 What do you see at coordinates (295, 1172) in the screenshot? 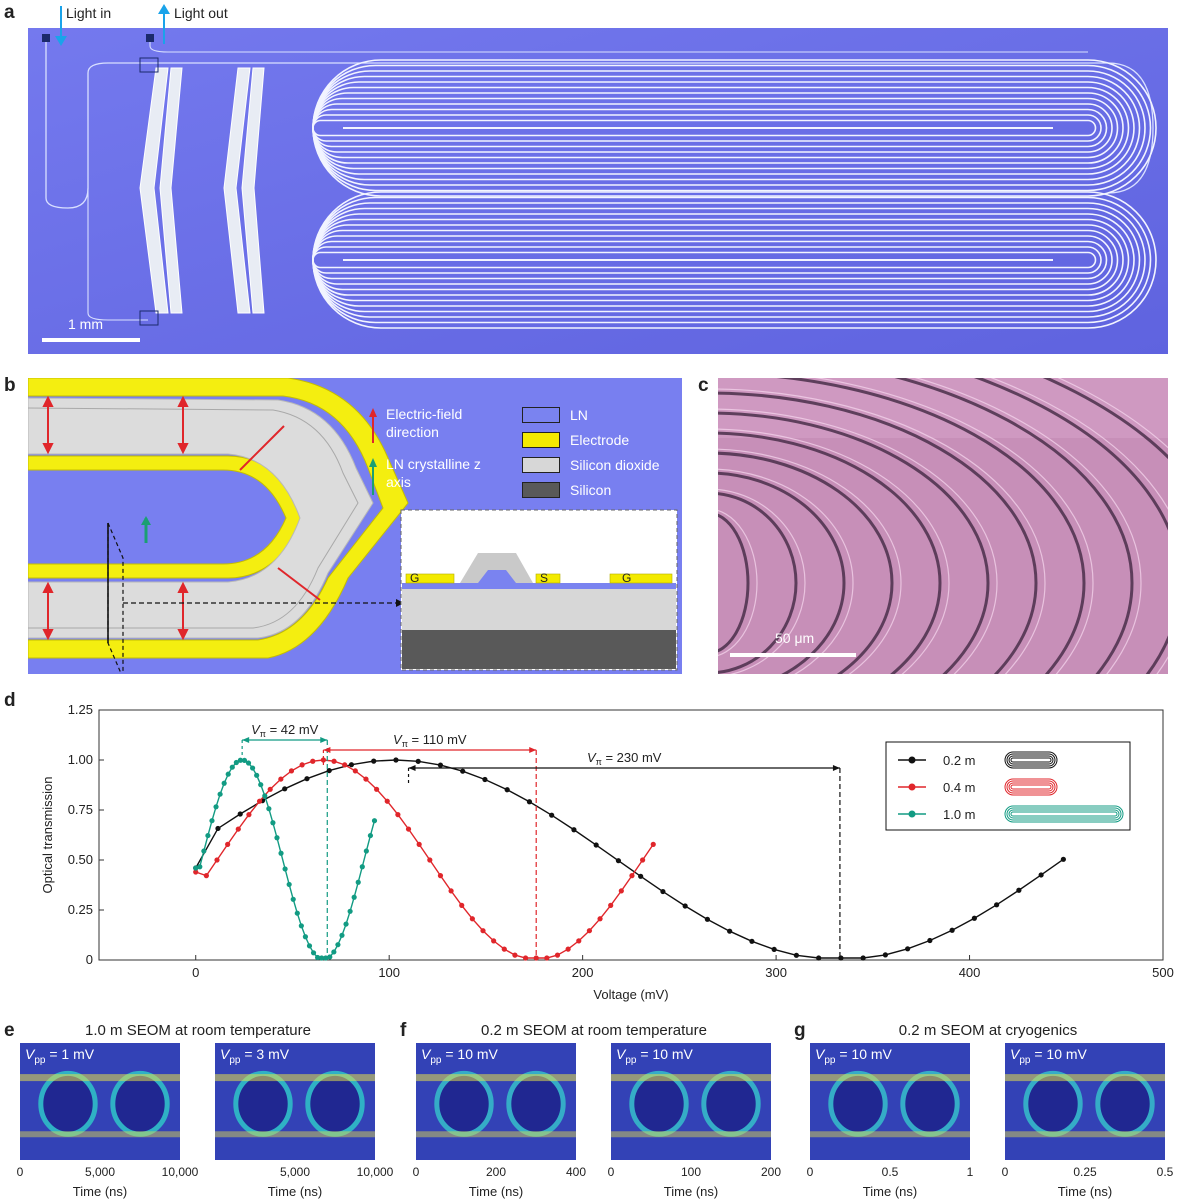
I see `x-tick-label: 5,000` at bounding box center [295, 1172].